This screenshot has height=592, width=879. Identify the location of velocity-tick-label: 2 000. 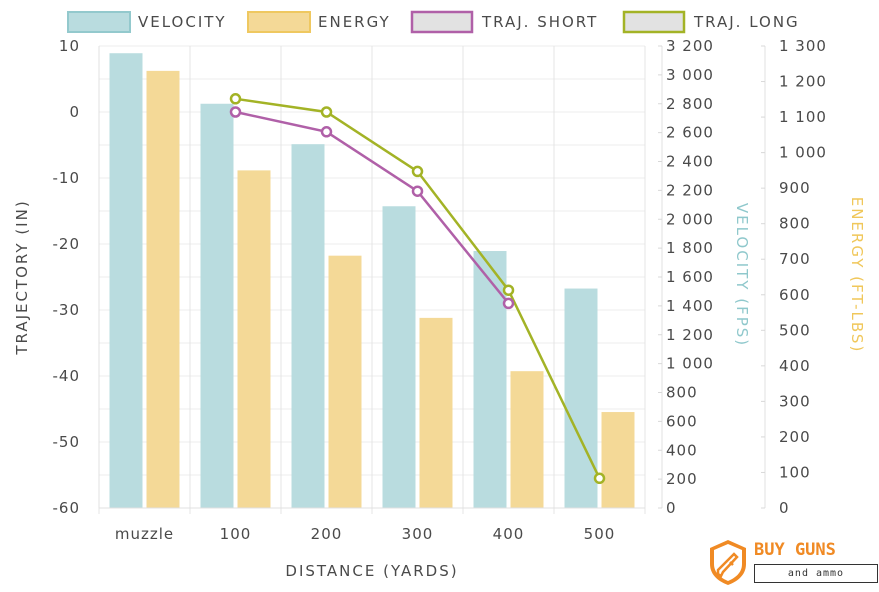
(690, 219).